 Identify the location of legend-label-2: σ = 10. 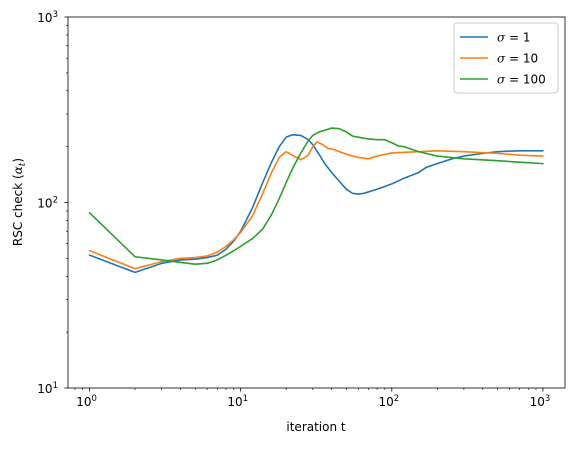
(517, 59).